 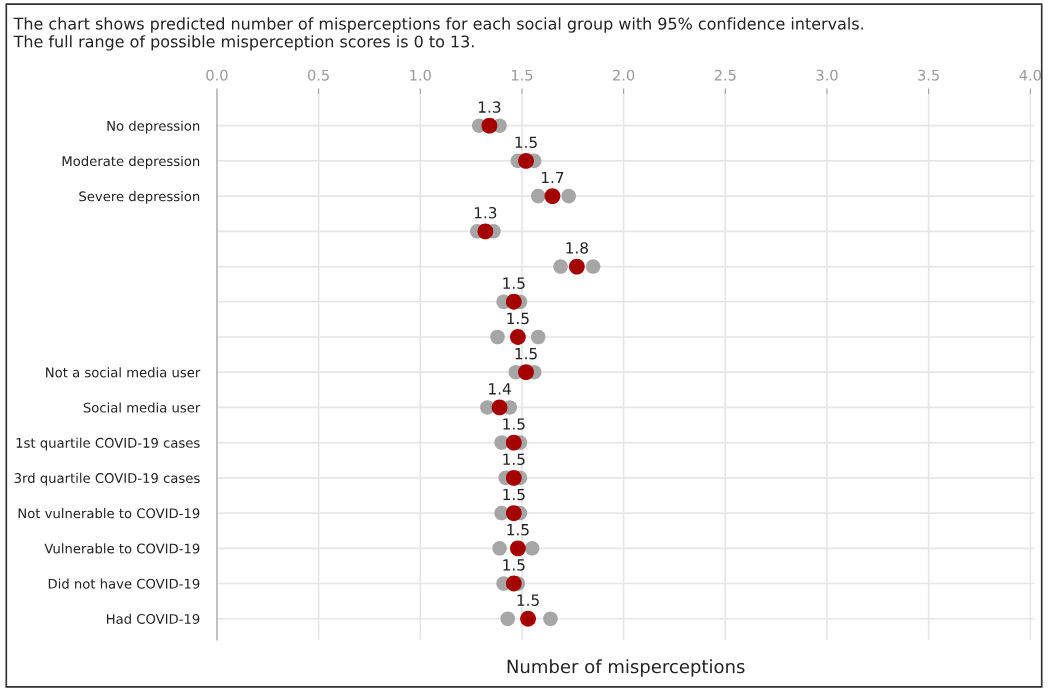 What do you see at coordinates (624, 75) in the screenshot?
I see `x-tick-label: 2.0` at bounding box center [624, 75].